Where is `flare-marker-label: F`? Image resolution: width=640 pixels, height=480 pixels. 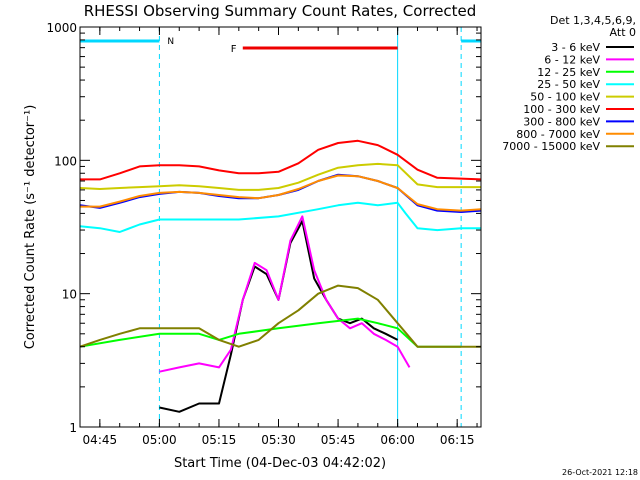
flare-marker-label: F is located at coordinates (234, 49).